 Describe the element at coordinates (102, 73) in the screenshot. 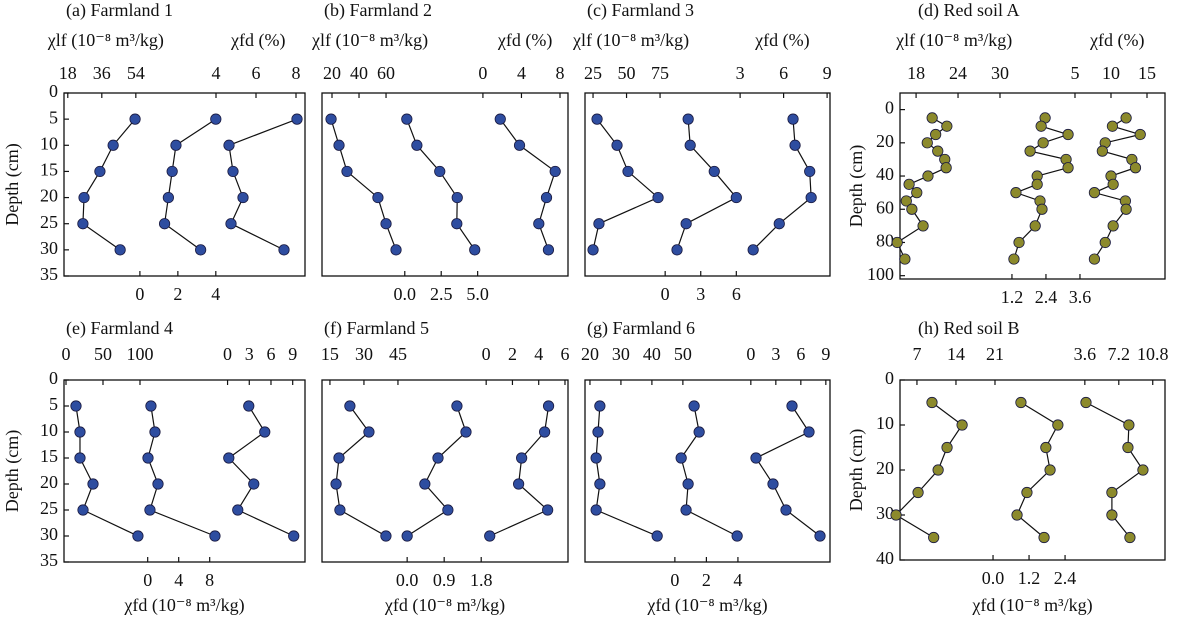

I see `x-tick-label: 36` at that location.